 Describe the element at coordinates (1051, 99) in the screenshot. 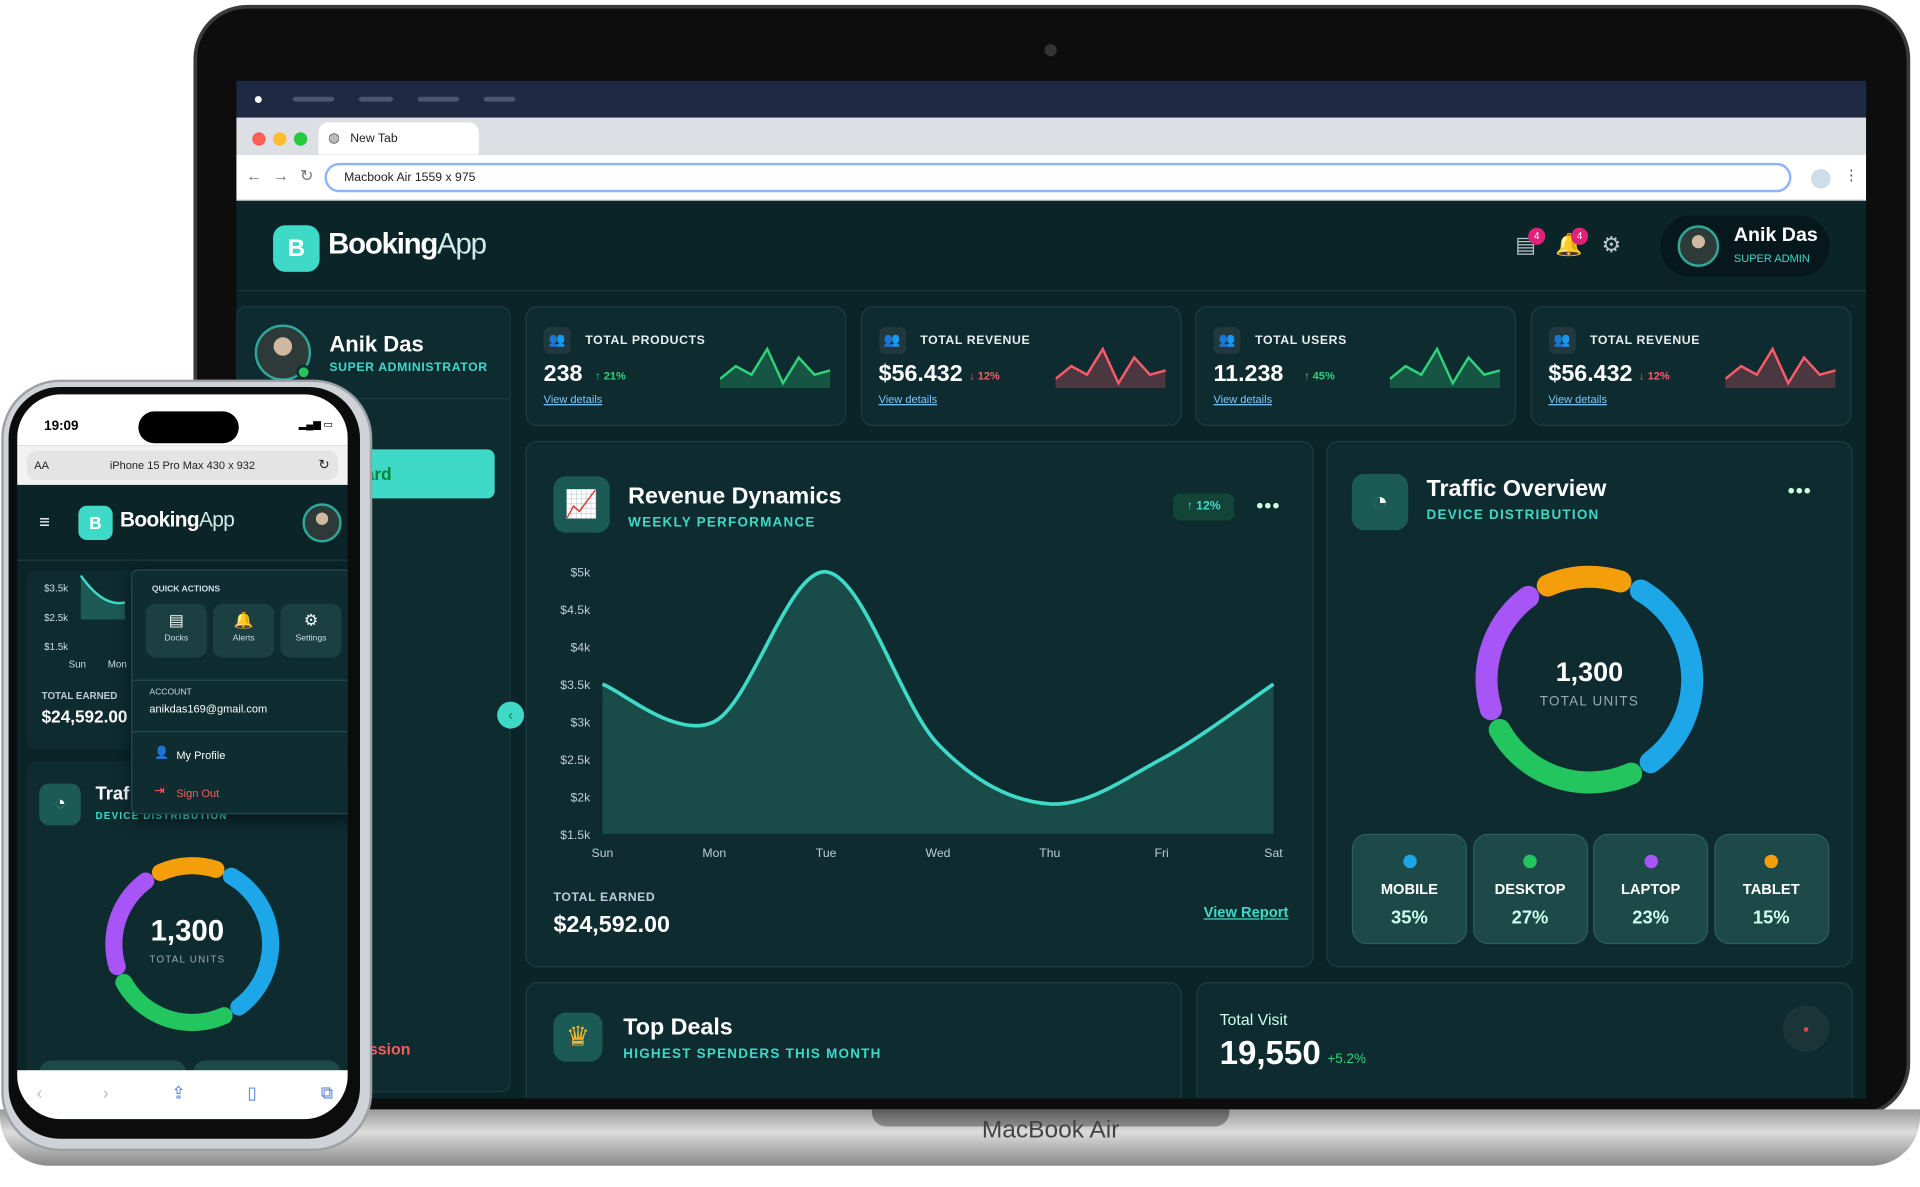

I see `mac-menubar: ●` at that location.